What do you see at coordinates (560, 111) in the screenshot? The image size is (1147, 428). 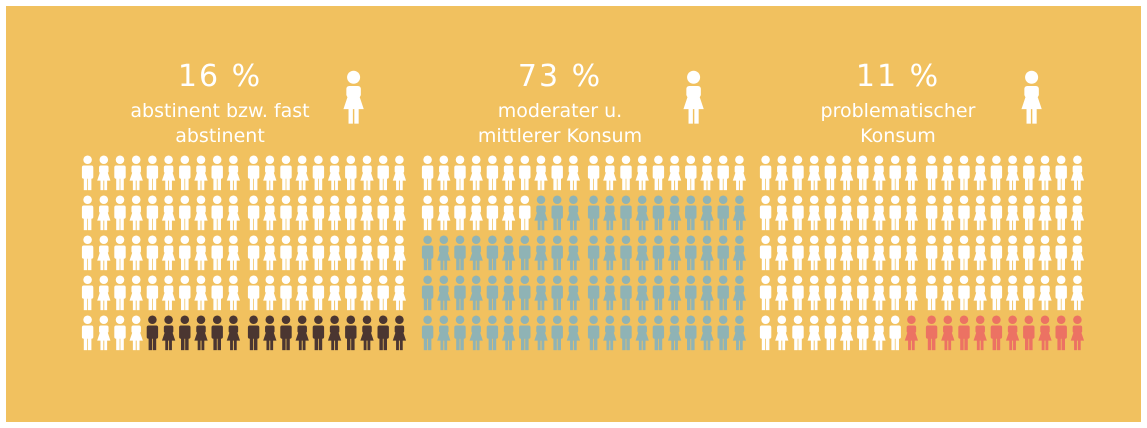 I see `category-label: moderater u.` at bounding box center [560, 111].